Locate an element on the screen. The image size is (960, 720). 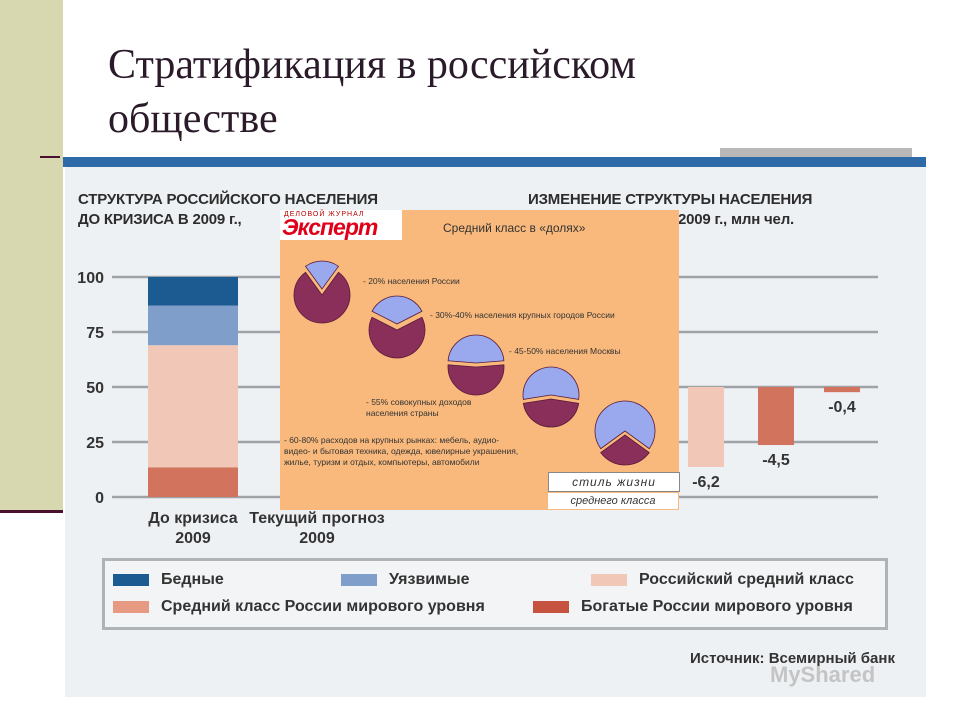
slide-title: Стратификация в российском обществе is located at coordinates (372, 92).